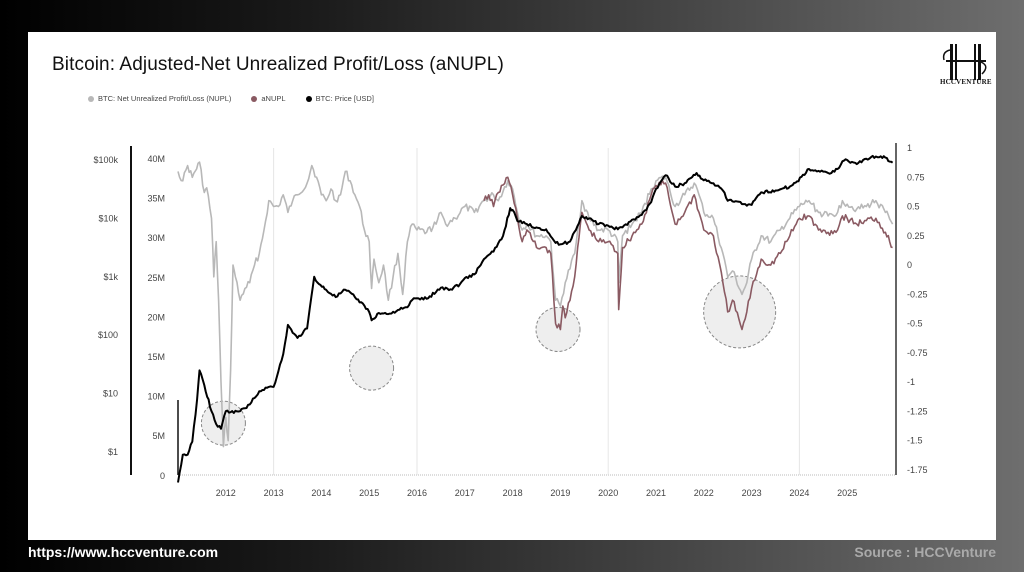  What do you see at coordinates (752, 493) in the screenshot?
I see `x-tick-label: 2023` at bounding box center [752, 493].